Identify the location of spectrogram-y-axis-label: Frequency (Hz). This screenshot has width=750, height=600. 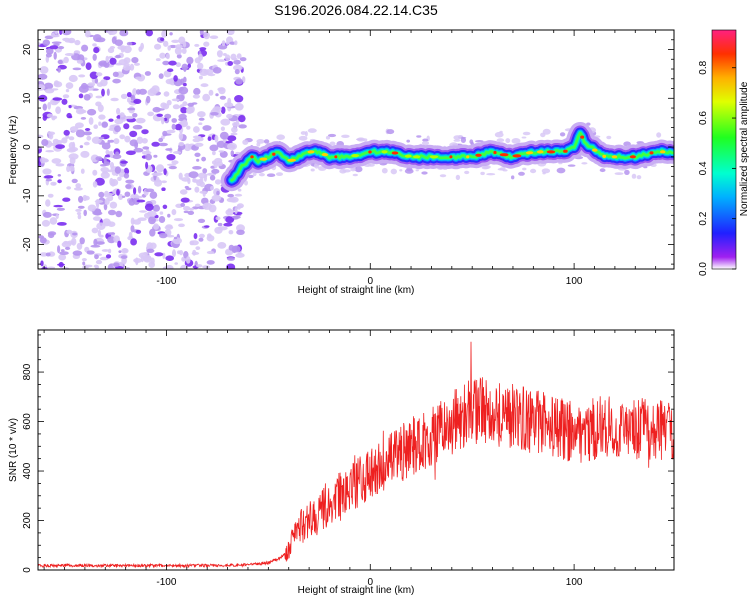
(13, 150).